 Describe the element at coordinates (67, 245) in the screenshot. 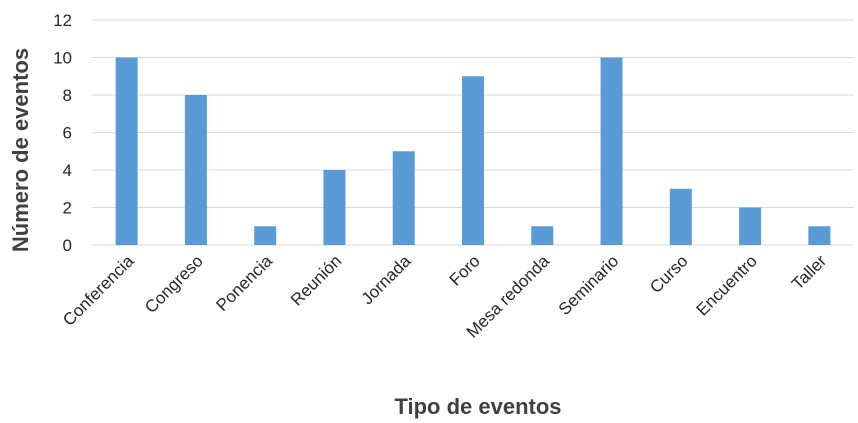

I see `y-tick-label: 0` at that location.